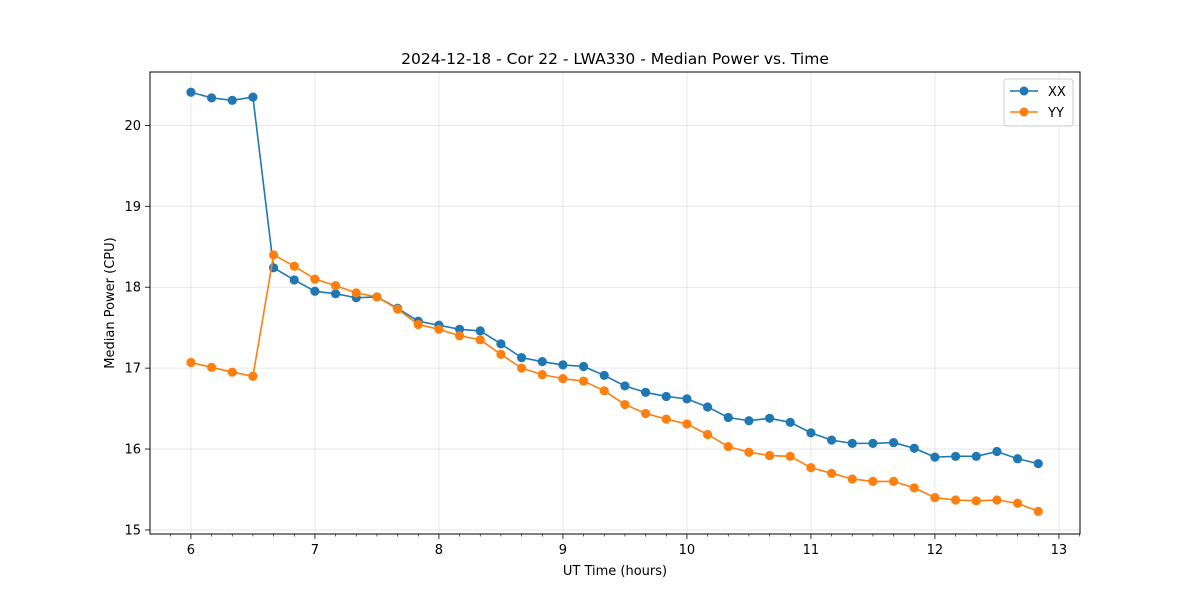 This screenshot has height=600, width=1200. Describe the element at coordinates (132, 369) in the screenshot. I see `y-tick-label: 17` at that location.